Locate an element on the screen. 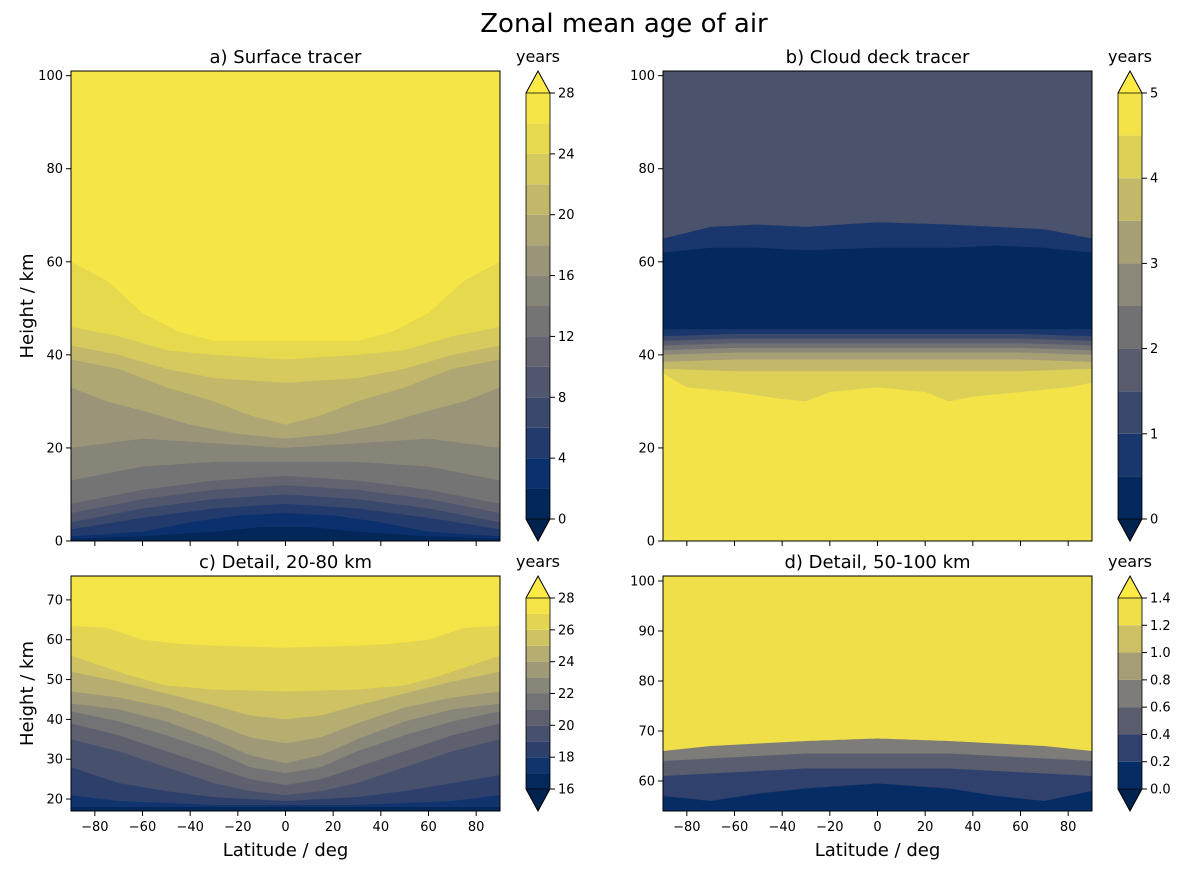 Image resolution: width=1182 pixels, height=869 pixels. colorbar-tick-label: 24 is located at coordinates (566, 154).